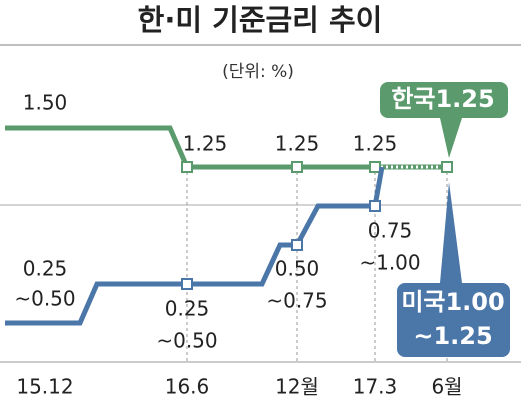 This screenshot has height=414, width=521. What do you see at coordinates (258, 72) in the screenshot?
I see `subtitle: (단위: %)` at bounding box center [258, 72].